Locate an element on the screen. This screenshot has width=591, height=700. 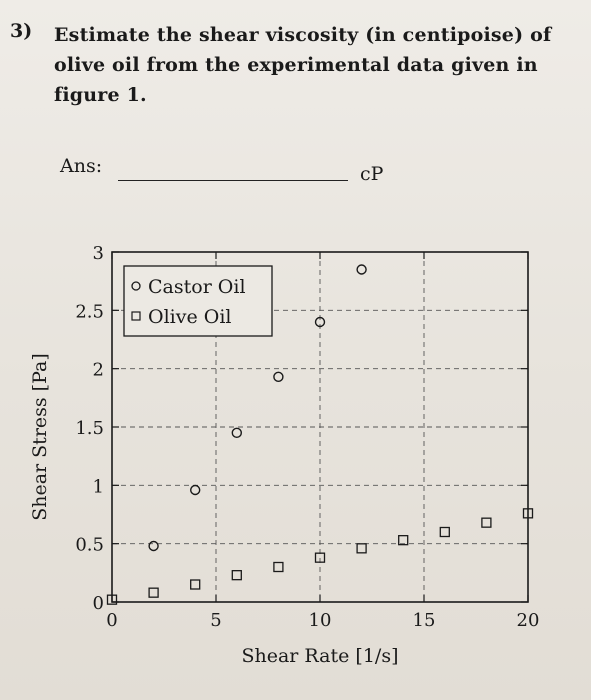
y-tick-label: 1 is located at coordinates (98, 486).